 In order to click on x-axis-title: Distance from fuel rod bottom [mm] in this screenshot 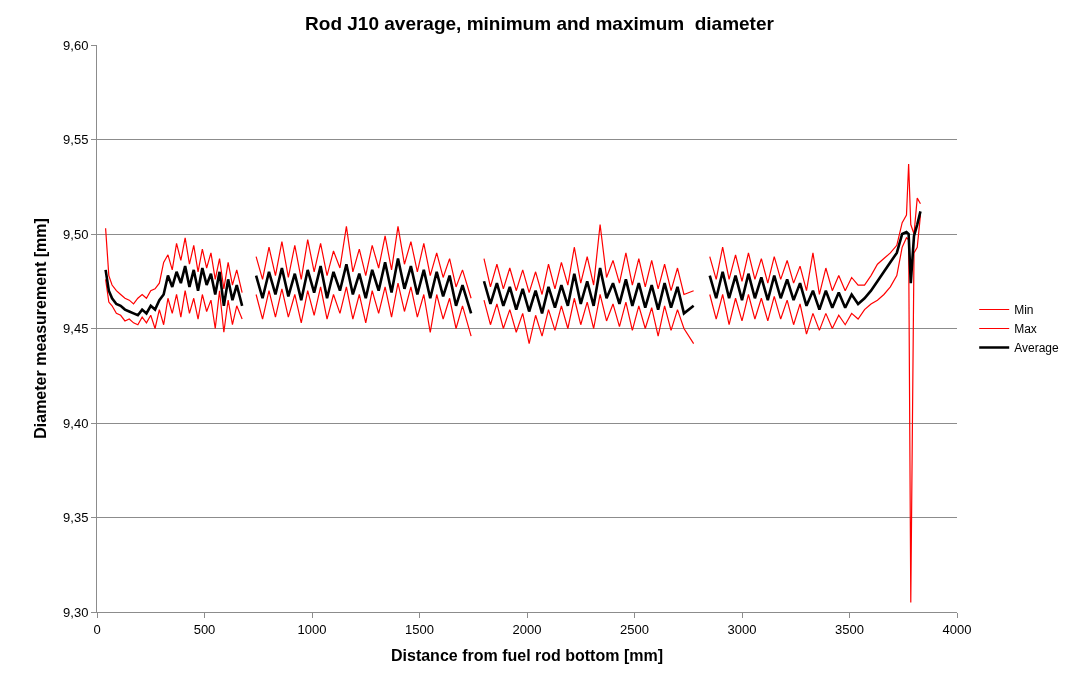, I will do `click(527, 656)`.